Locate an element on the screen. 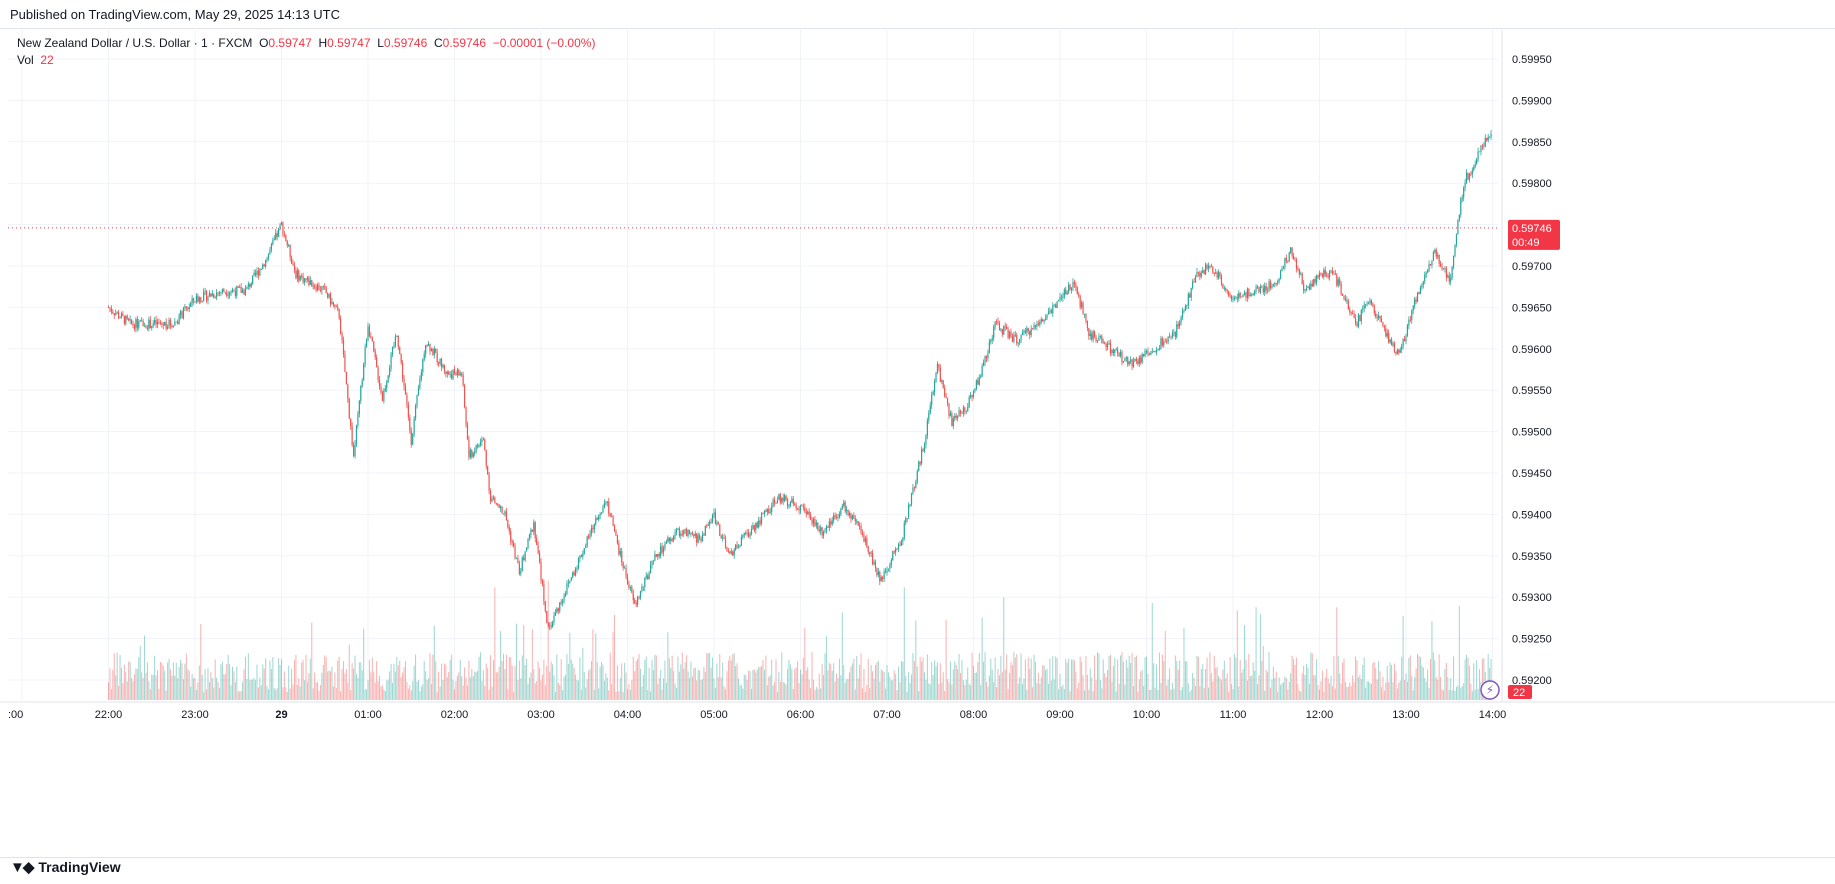 This screenshot has width=1835, height=884. low-value: 0.59746 is located at coordinates (405, 43).